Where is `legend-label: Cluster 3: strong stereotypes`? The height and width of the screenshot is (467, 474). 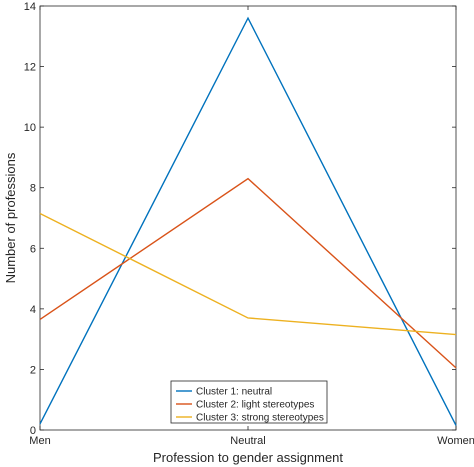 legend-label: Cluster 3: strong stereotypes is located at coordinates (260, 418).